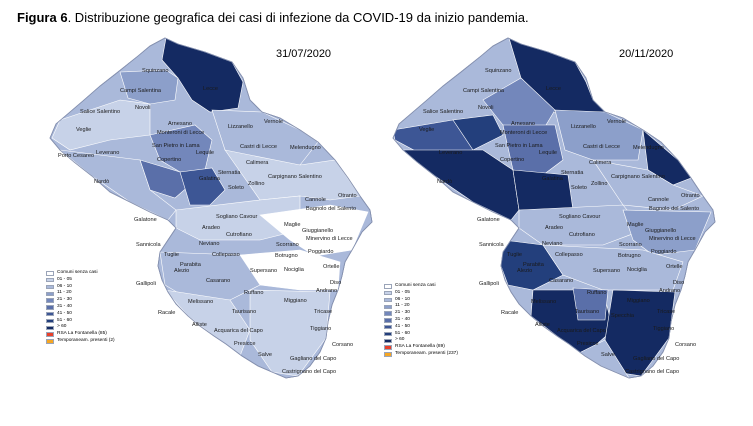  I want to click on left-town-label: Supersano, so click(263, 271).